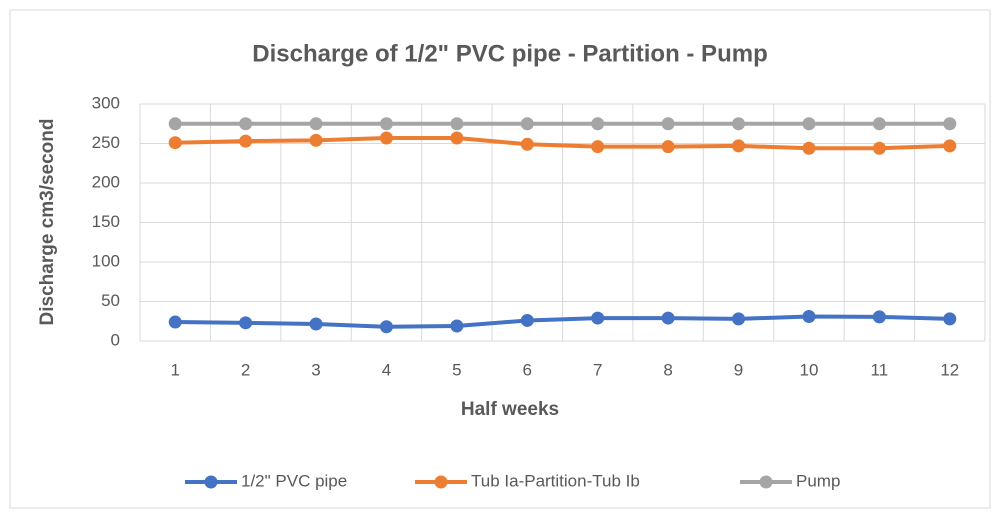  What do you see at coordinates (106, 181) in the screenshot?
I see `y-tick-label: 200` at bounding box center [106, 181].